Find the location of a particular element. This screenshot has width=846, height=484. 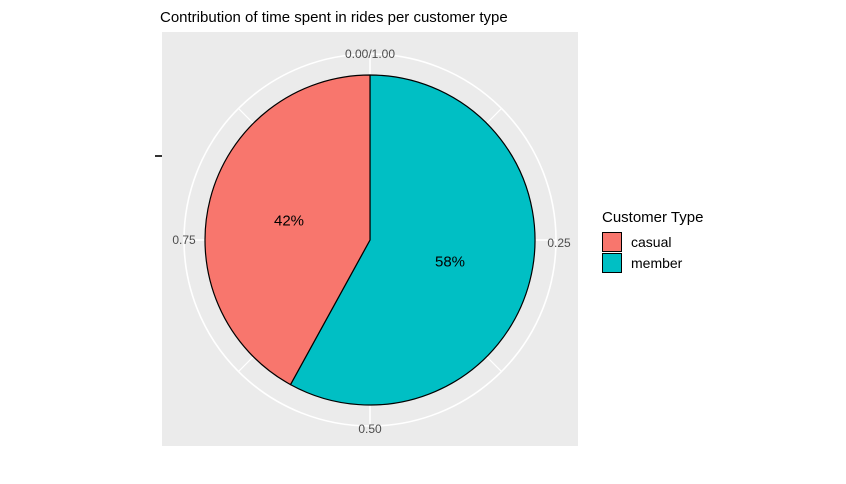

theta-axis-label-bottom: 0.50 is located at coordinates (370, 429).